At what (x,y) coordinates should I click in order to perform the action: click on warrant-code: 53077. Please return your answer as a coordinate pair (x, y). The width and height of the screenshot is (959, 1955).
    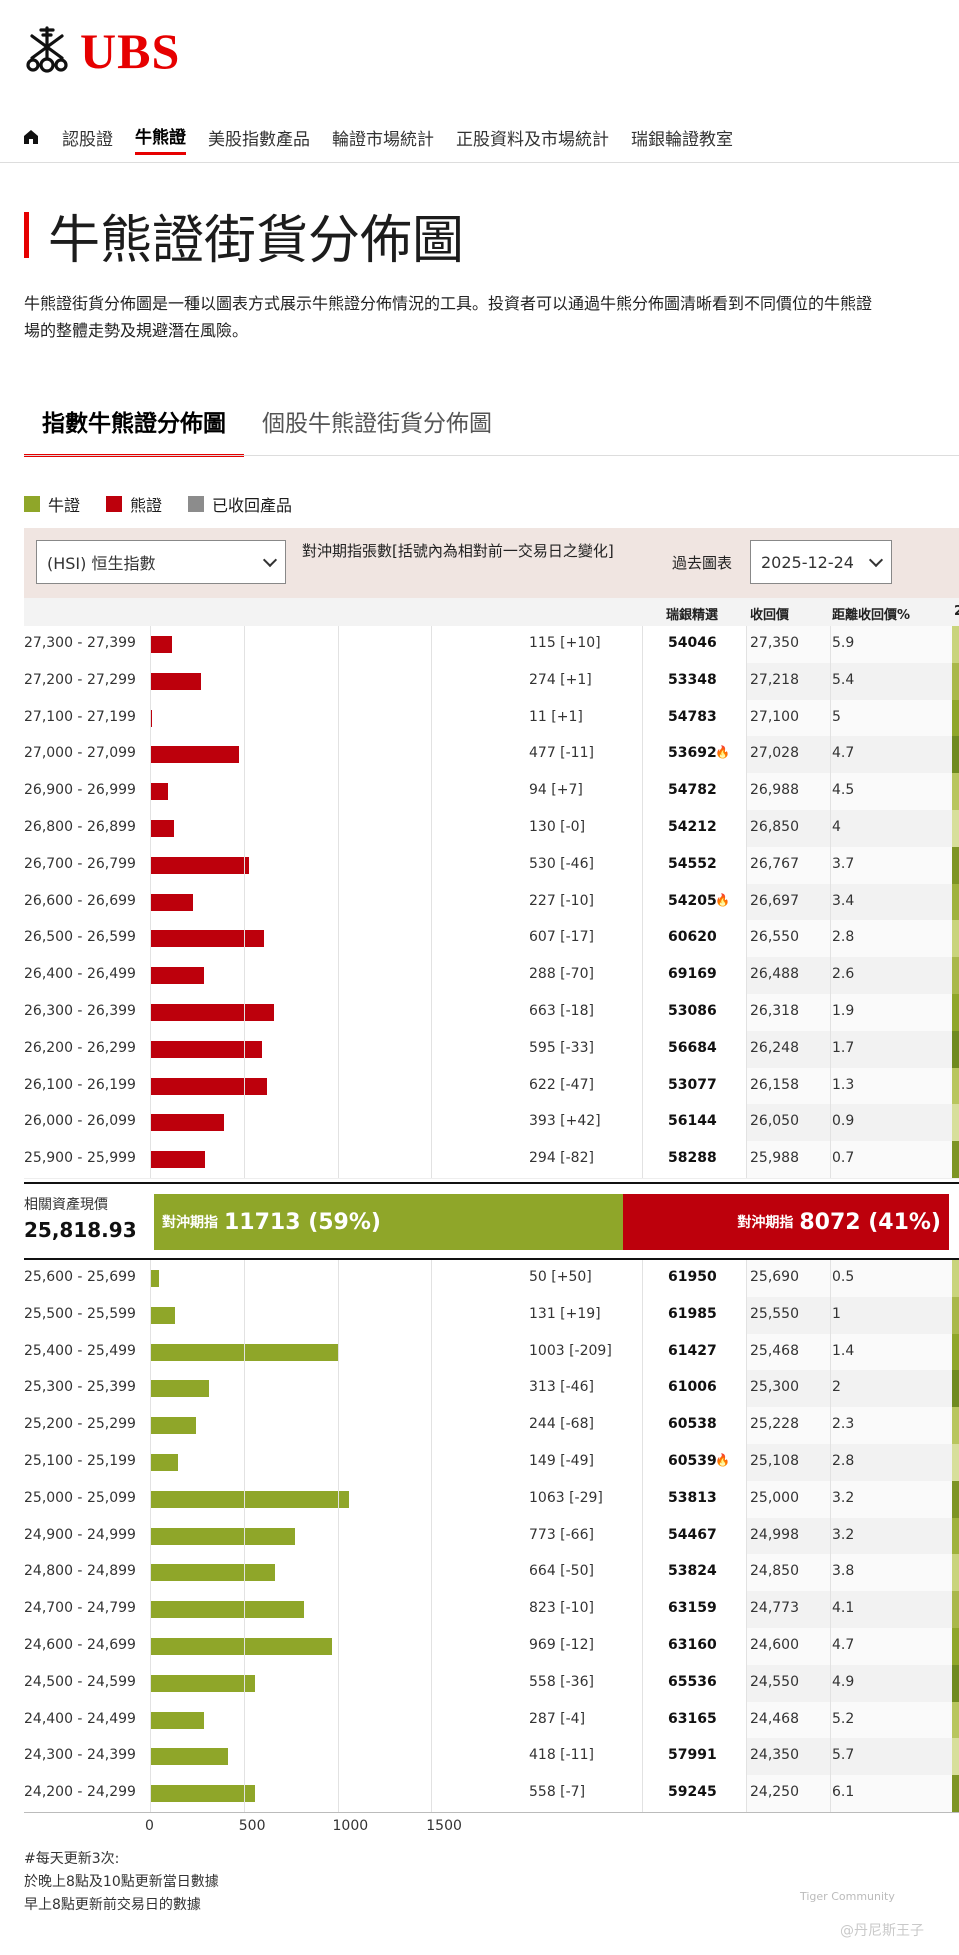
    Looking at the image, I should click on (692, 1084).